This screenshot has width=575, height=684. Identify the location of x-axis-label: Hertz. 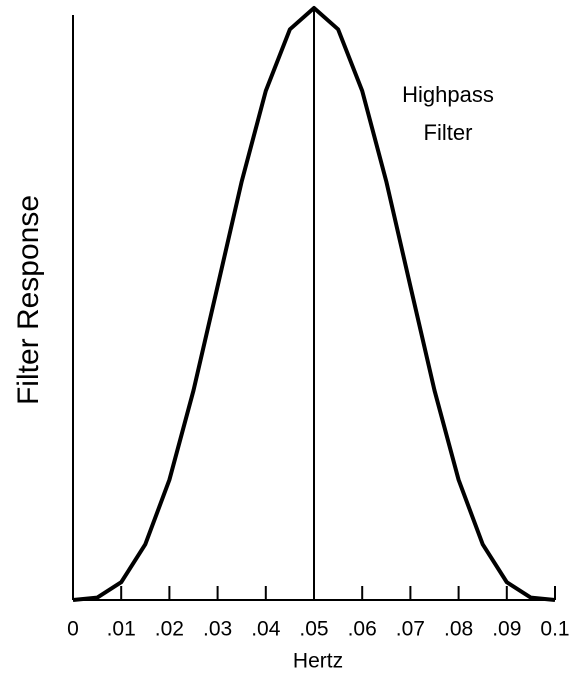
(318, 661).